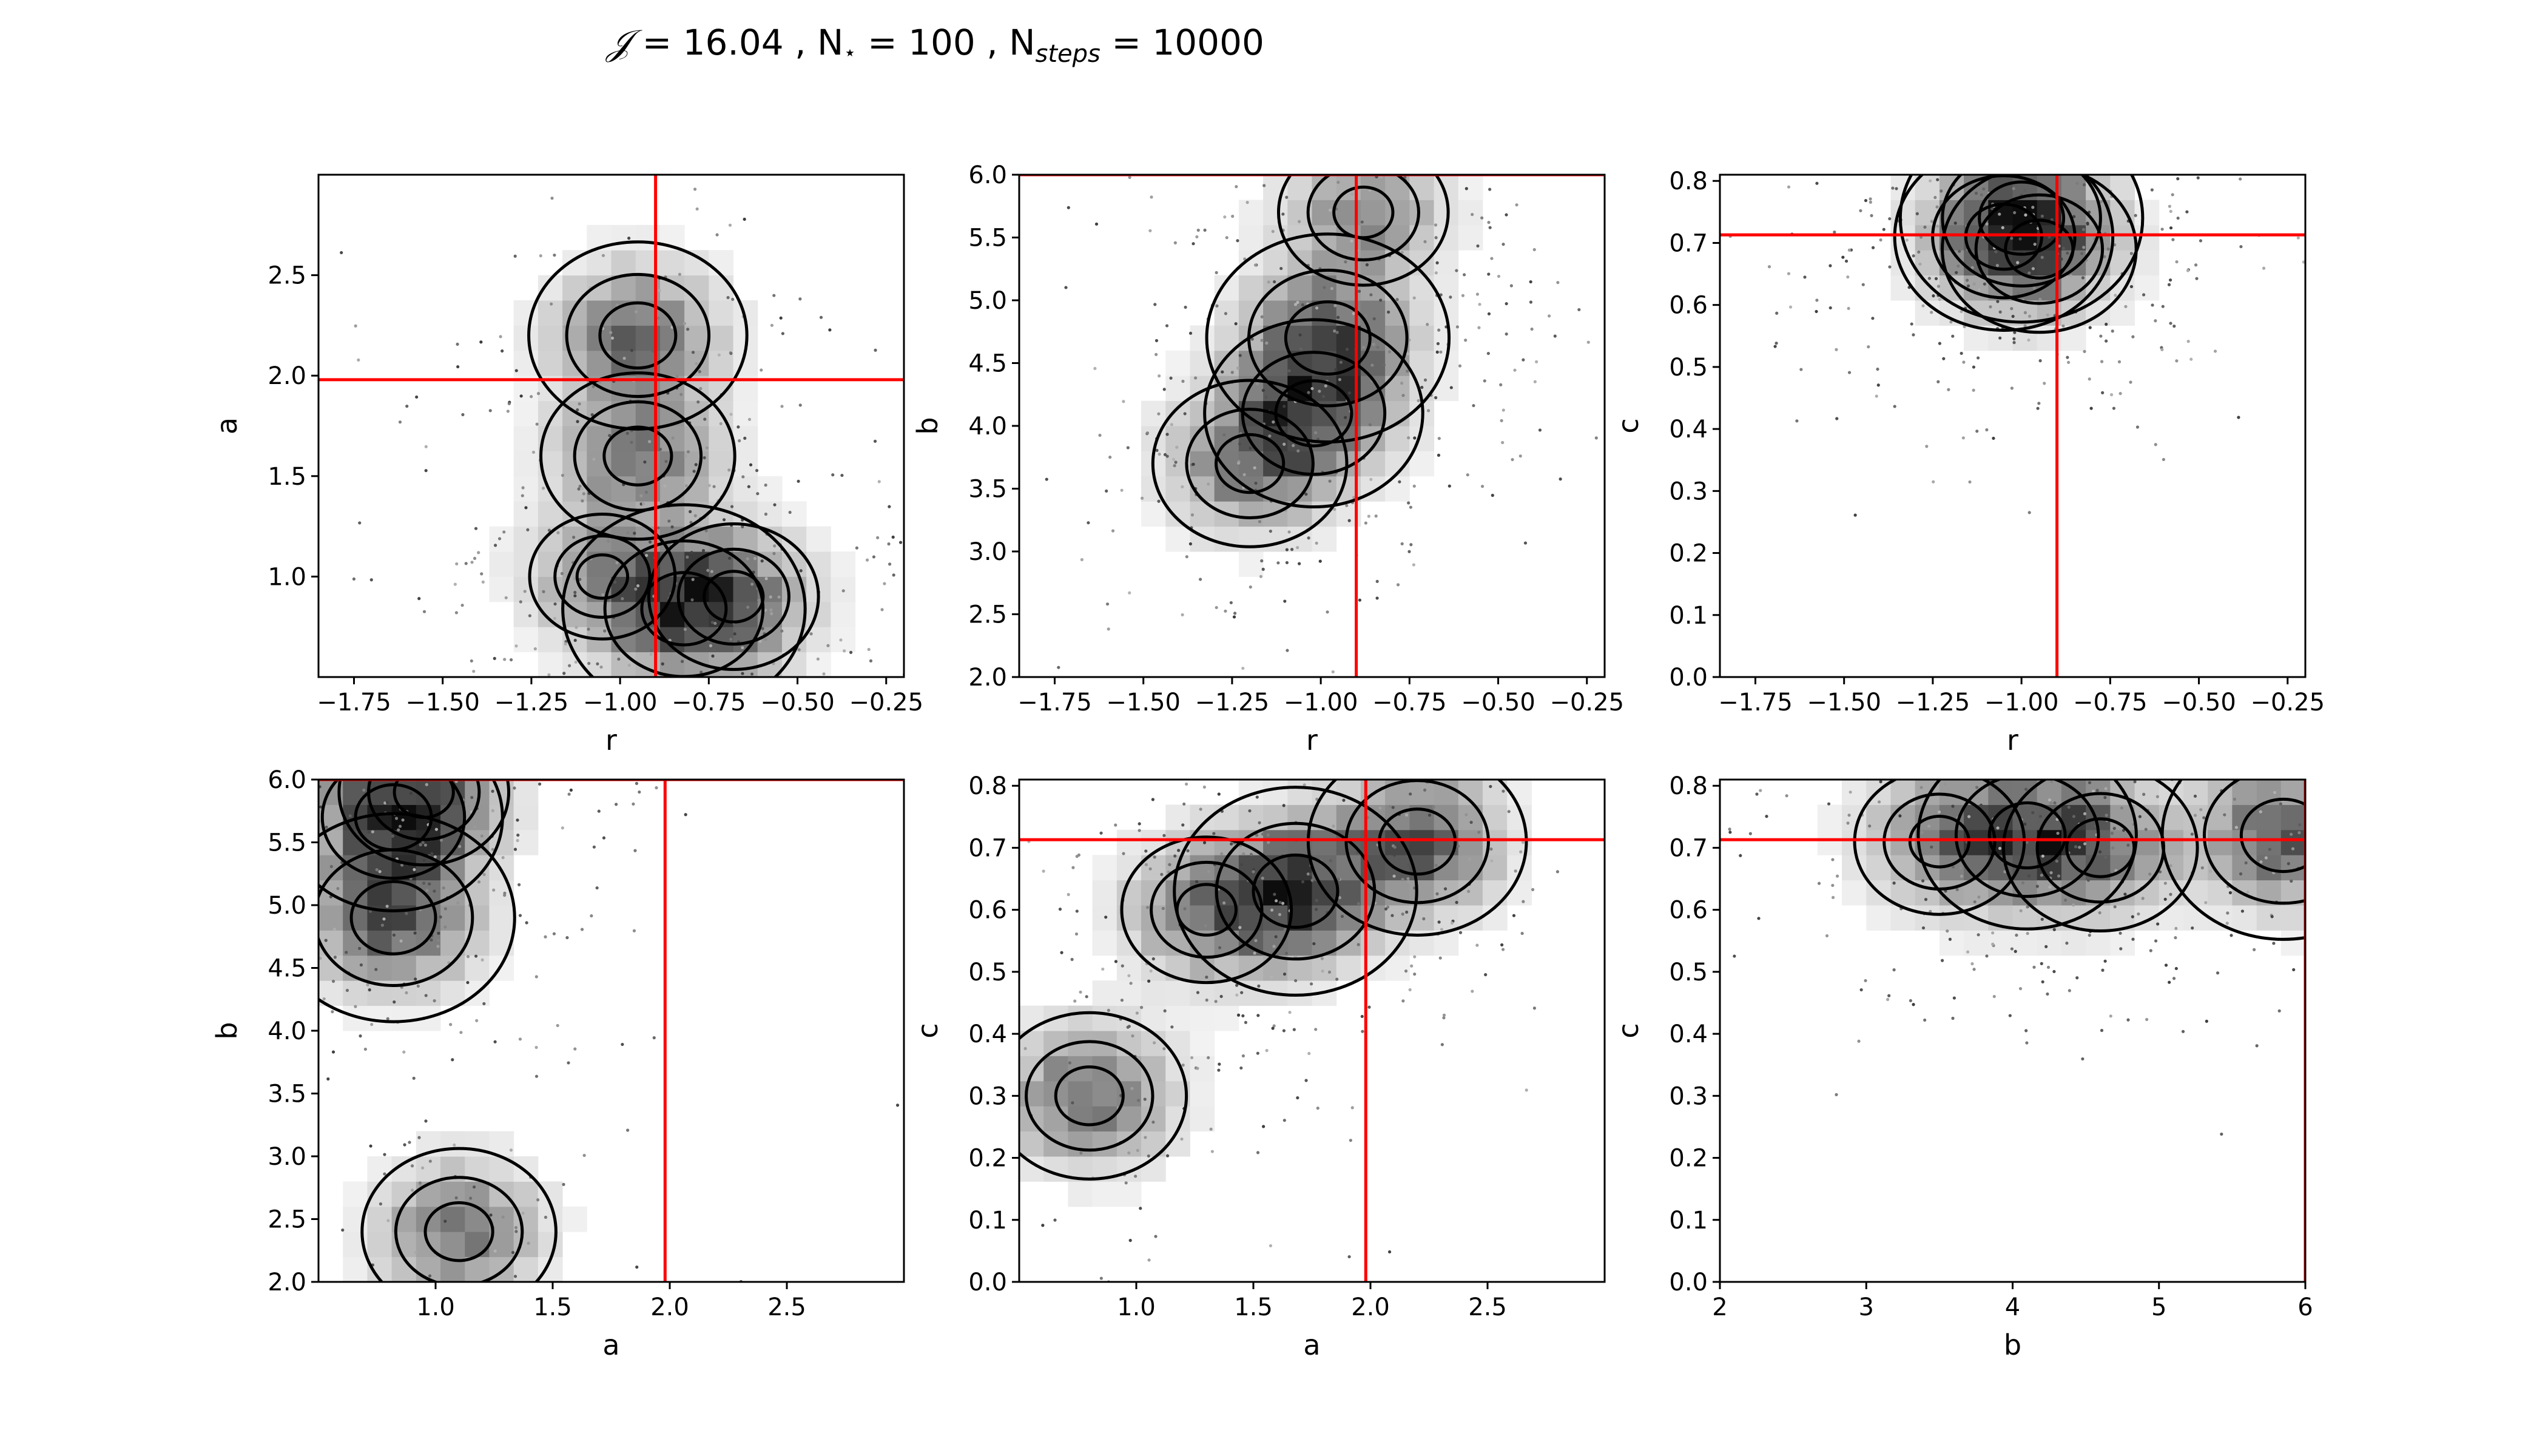  Describe the element at coordinates (1688, 1159) in the screenshot. I see `y-tick-label: 0.2` at that location.